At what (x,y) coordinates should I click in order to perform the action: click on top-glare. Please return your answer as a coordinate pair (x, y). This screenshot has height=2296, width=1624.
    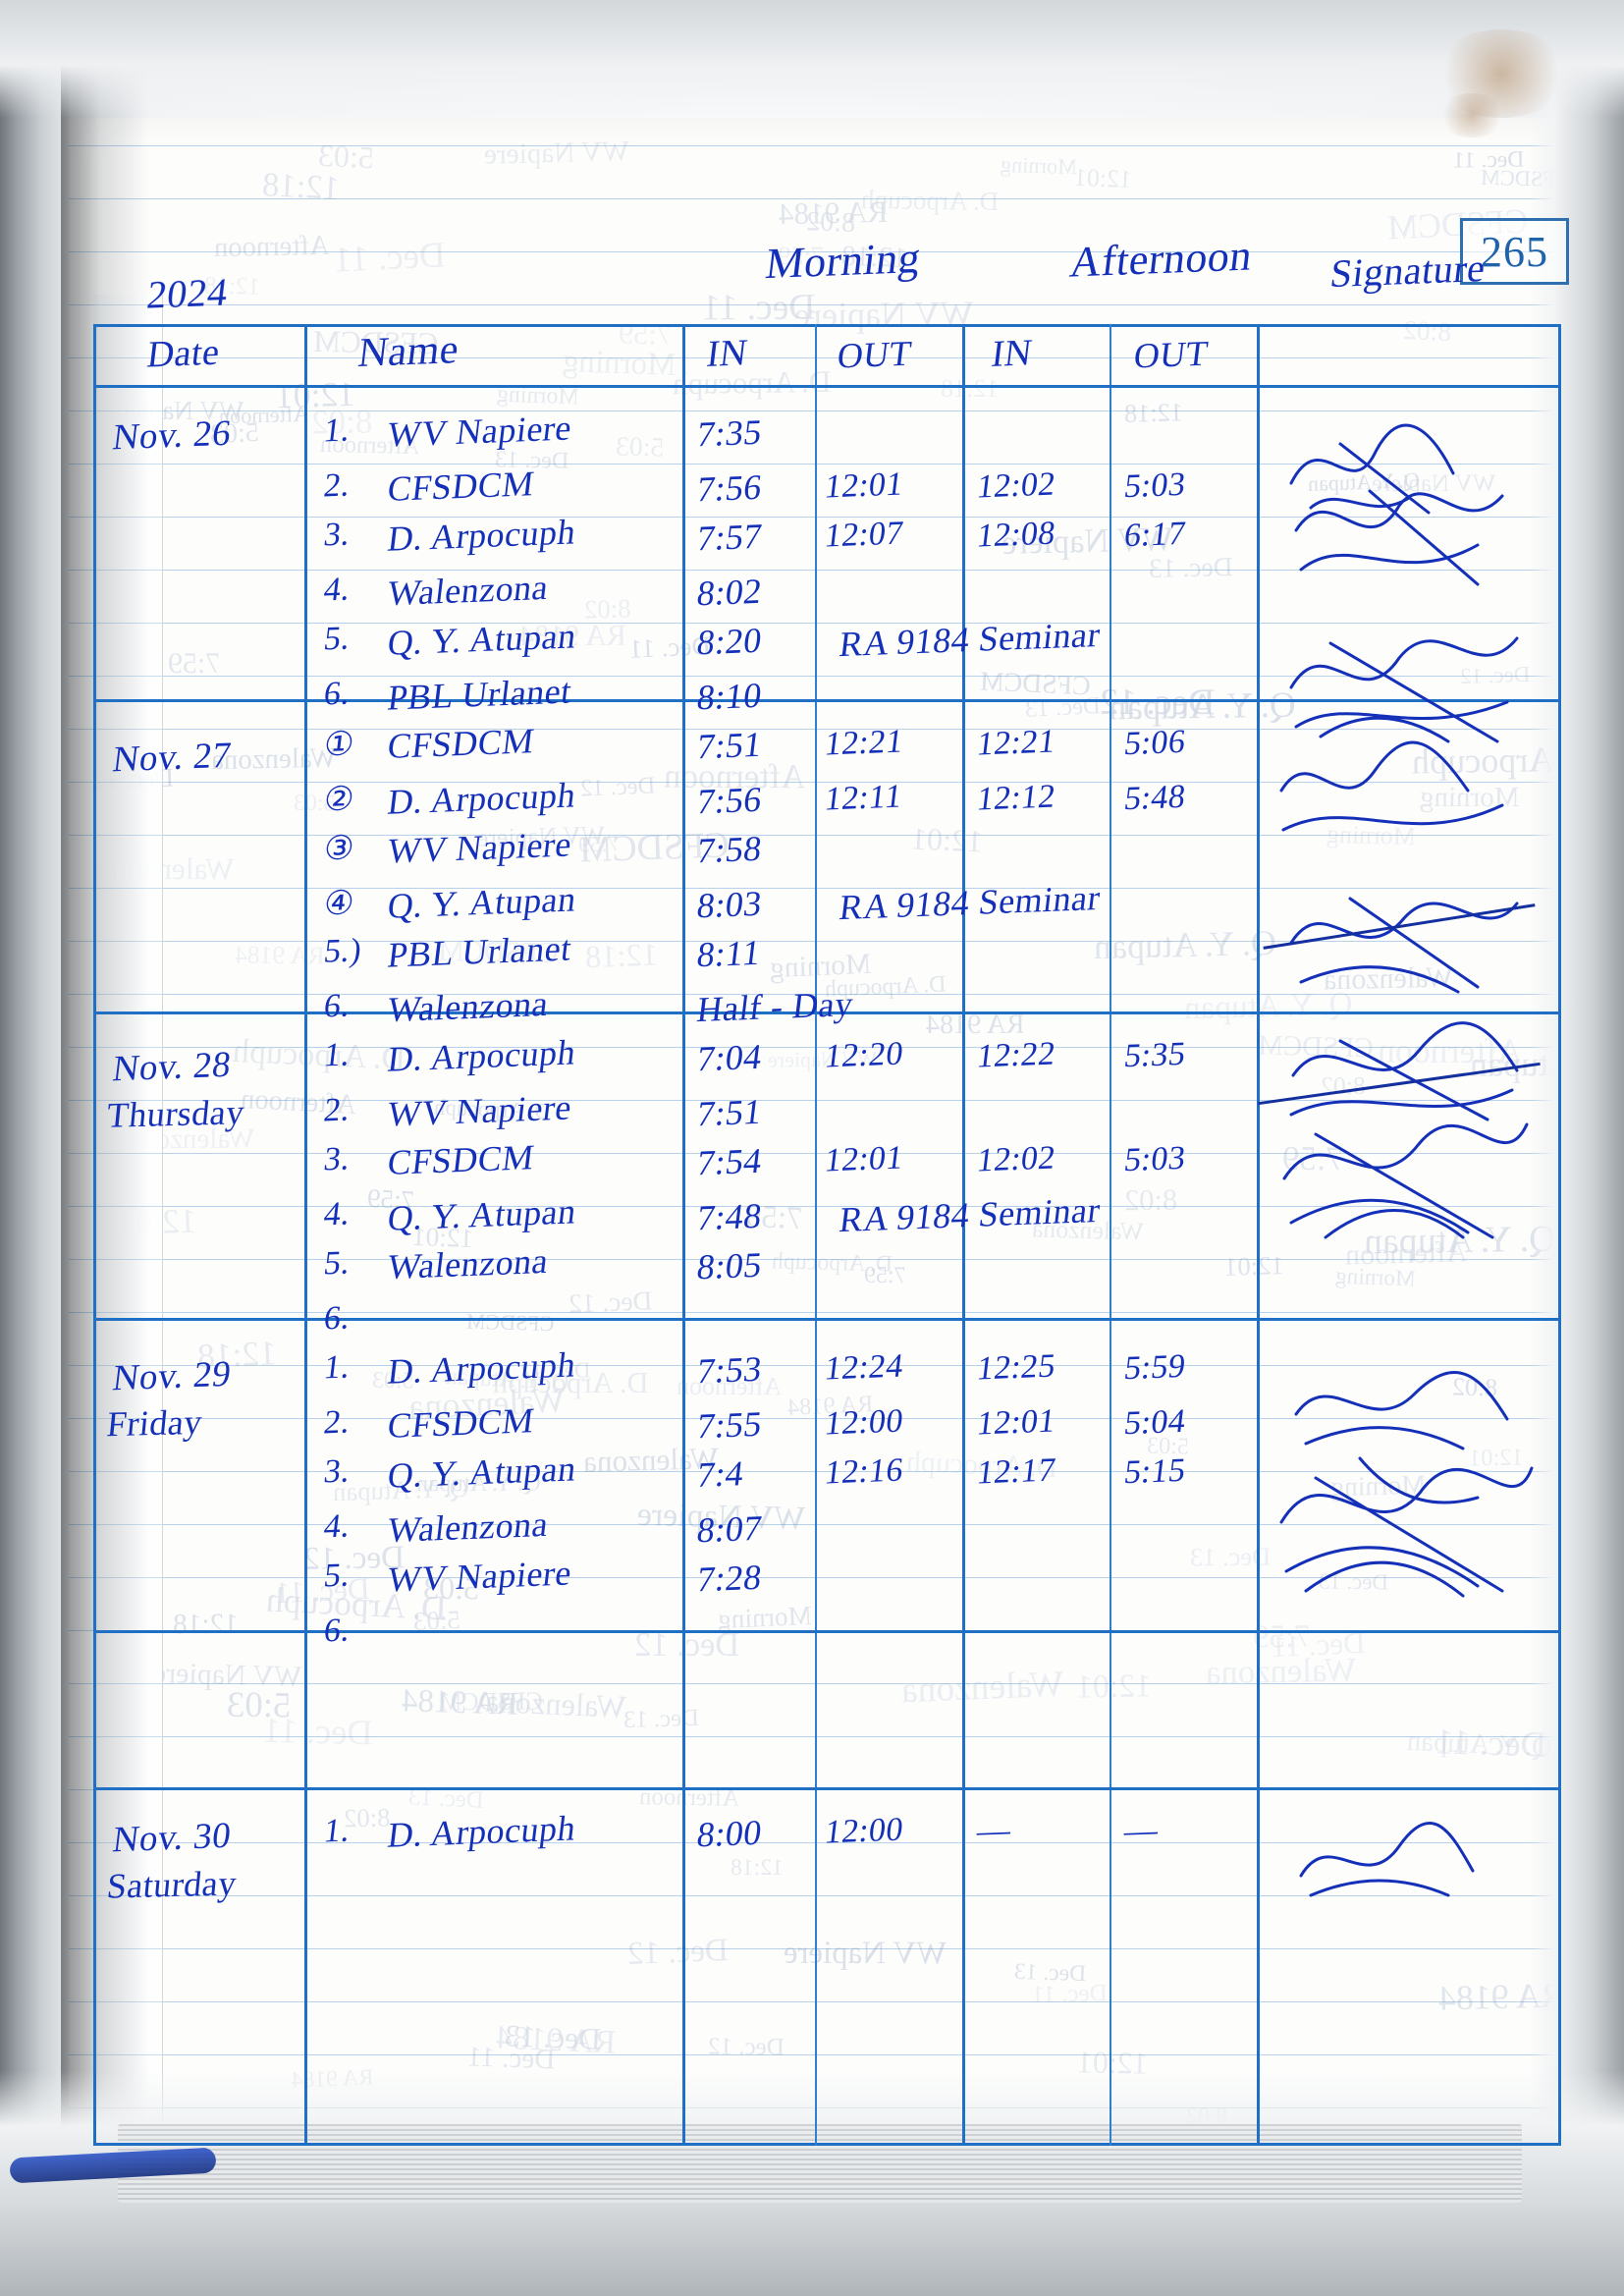
    Looking at the image, I should click on (812, 59).